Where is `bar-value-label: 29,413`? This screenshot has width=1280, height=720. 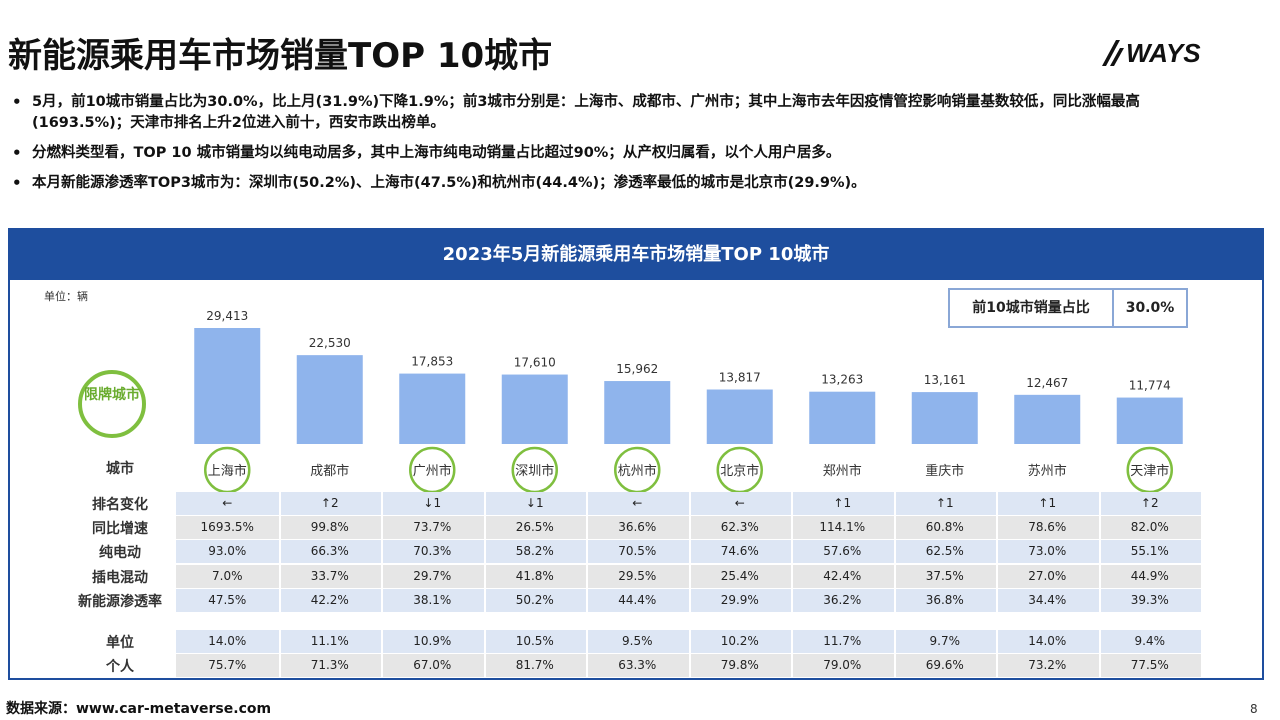 bar-value-label: 29,413 is located at coordinates (227, 316).